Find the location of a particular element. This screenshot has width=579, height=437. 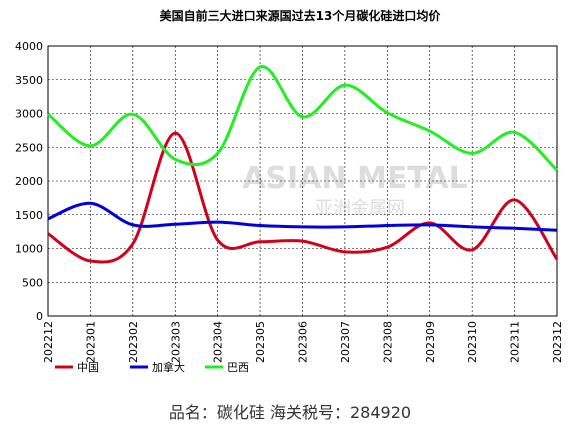

x-tick-label: 202304 is located at coordinates (218, 342).